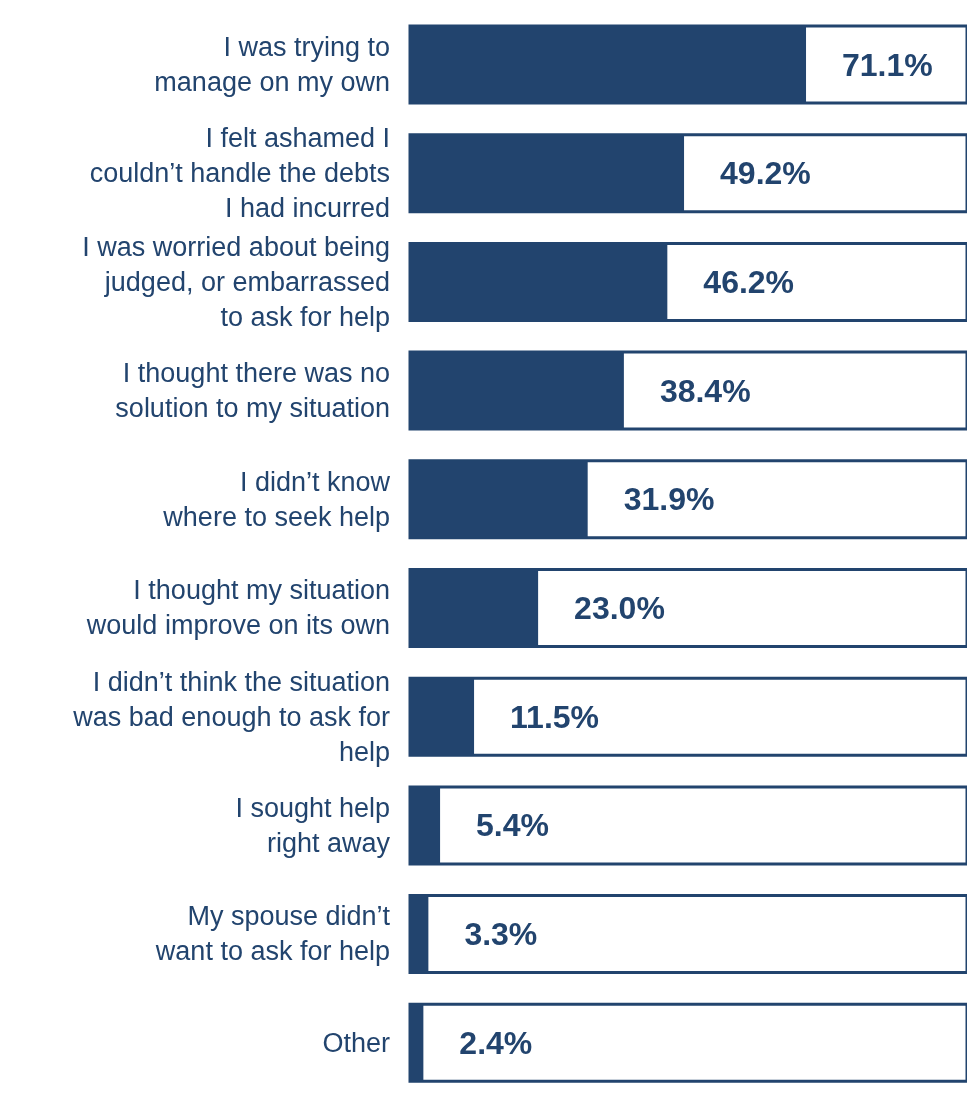  What do you see at coordinates (236, 281) in the screenshot?
I see `y-tick-label: I was worried about being judged, or embarrassed to ask for help` at bounding box center [236, 281].